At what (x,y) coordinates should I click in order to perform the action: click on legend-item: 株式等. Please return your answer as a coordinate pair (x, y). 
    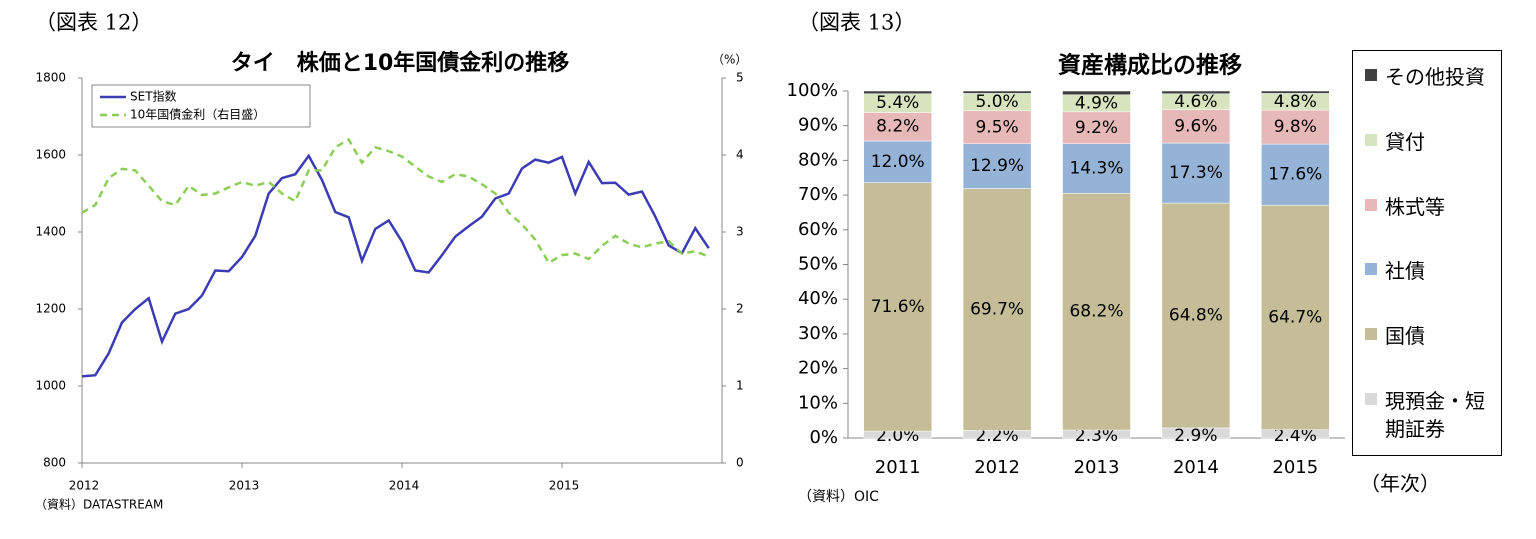
    Looking at the image, I should click on (1427, 207).